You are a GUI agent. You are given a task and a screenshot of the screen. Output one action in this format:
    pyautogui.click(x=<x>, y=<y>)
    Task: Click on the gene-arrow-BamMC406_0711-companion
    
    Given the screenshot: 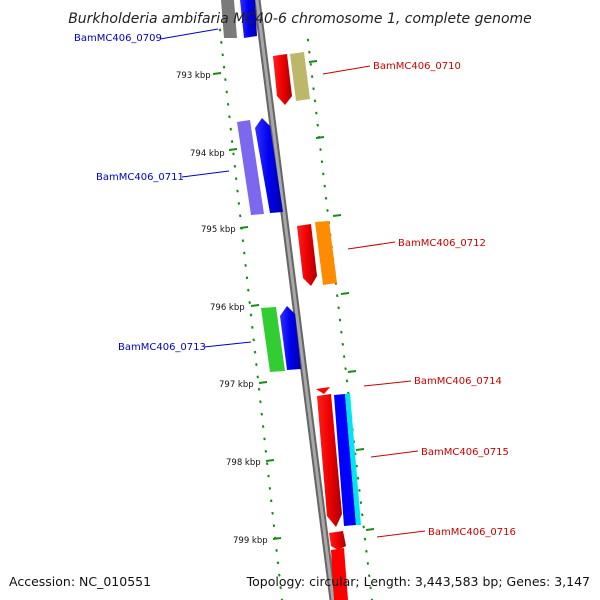 What is the action you would take?
    pyautogui.click(x=250, y=167)
    